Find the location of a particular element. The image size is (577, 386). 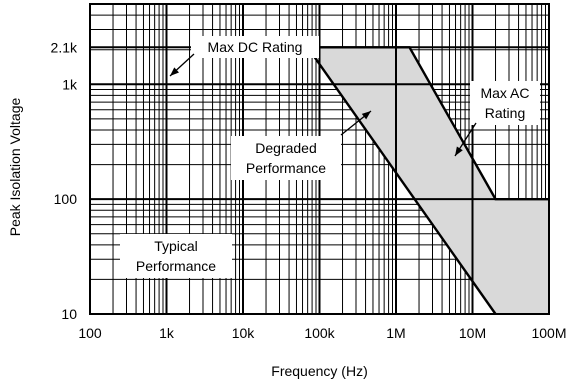

callout-label-max-ac: Max AC is located at coordinates (504, 93).